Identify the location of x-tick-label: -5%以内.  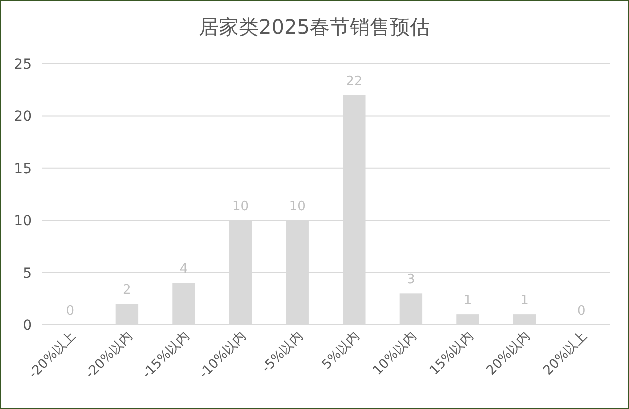
(283, 352).